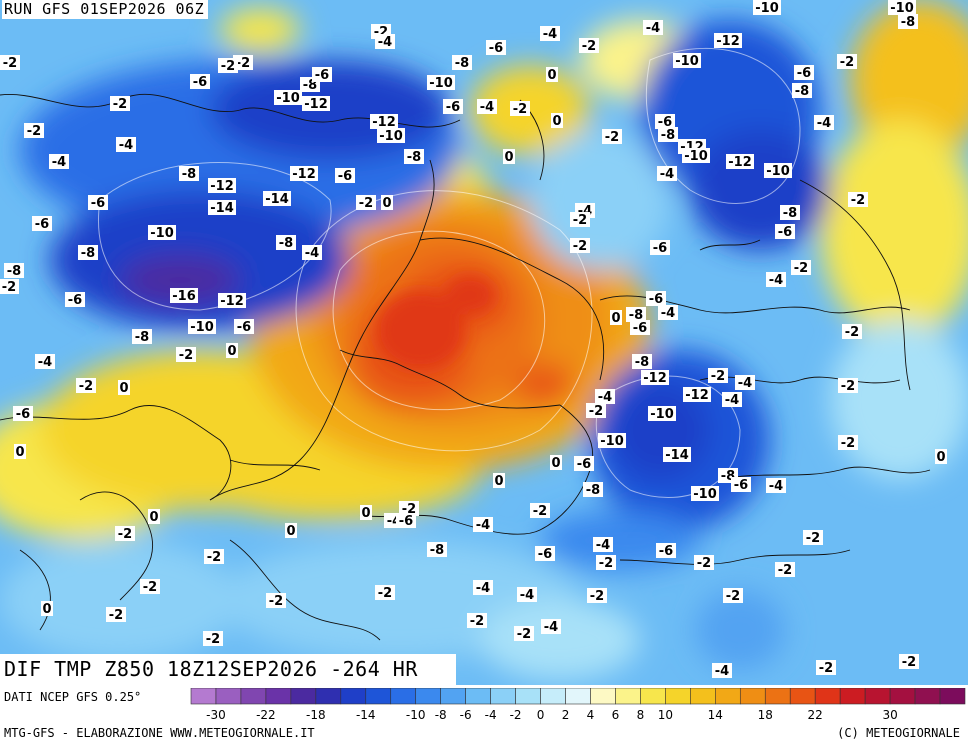 This screenshot has height=745, width=968. Describe the element at coordinates (616, 715) in the screenshot. I see `legend-tick-label: 6` at that location.